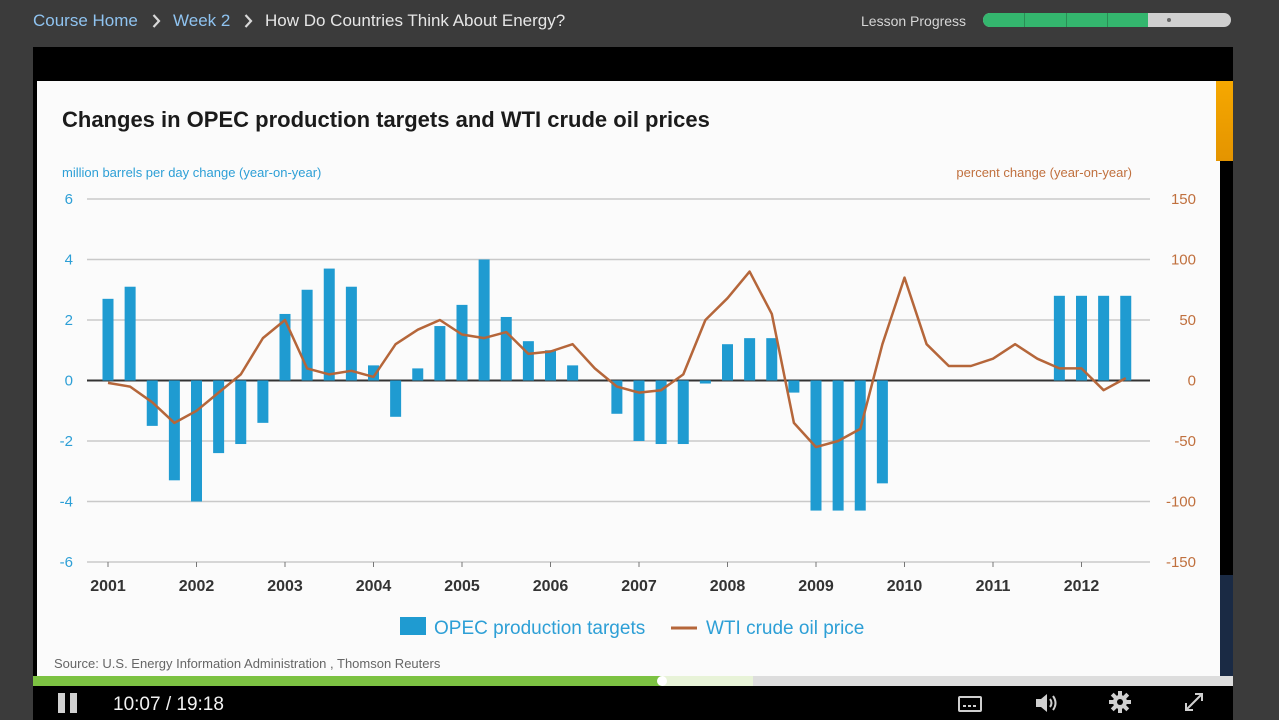 The width and height of the screenshot is (1279, 720). I want to click on legend-wti-label: WTI crude oil price, so click(785, 628).